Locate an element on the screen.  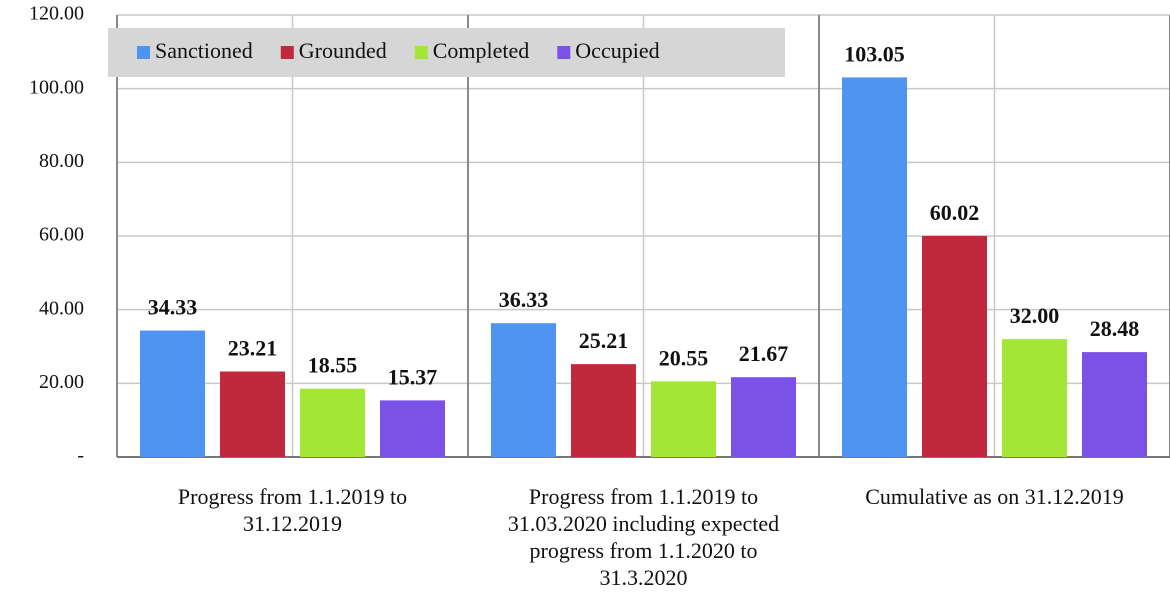
data-label: 18.55 is located at coordinates (333, 365).